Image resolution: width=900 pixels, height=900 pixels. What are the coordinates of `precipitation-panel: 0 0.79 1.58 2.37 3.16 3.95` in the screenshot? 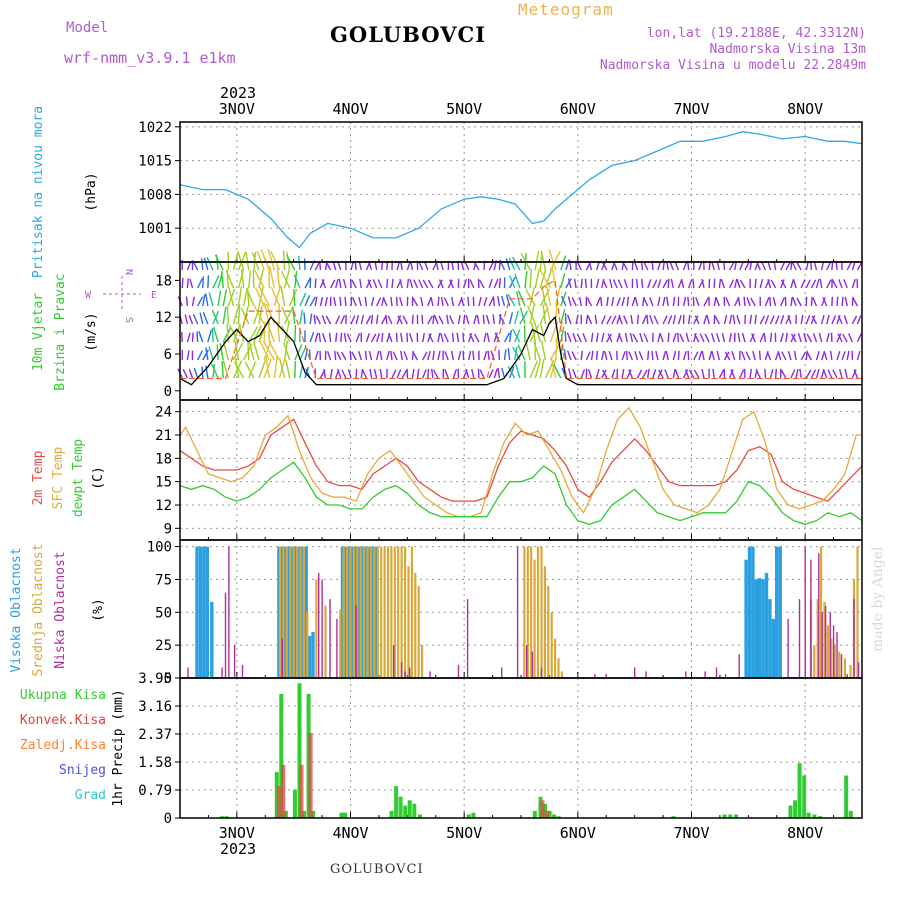 It's located at (500, 749).